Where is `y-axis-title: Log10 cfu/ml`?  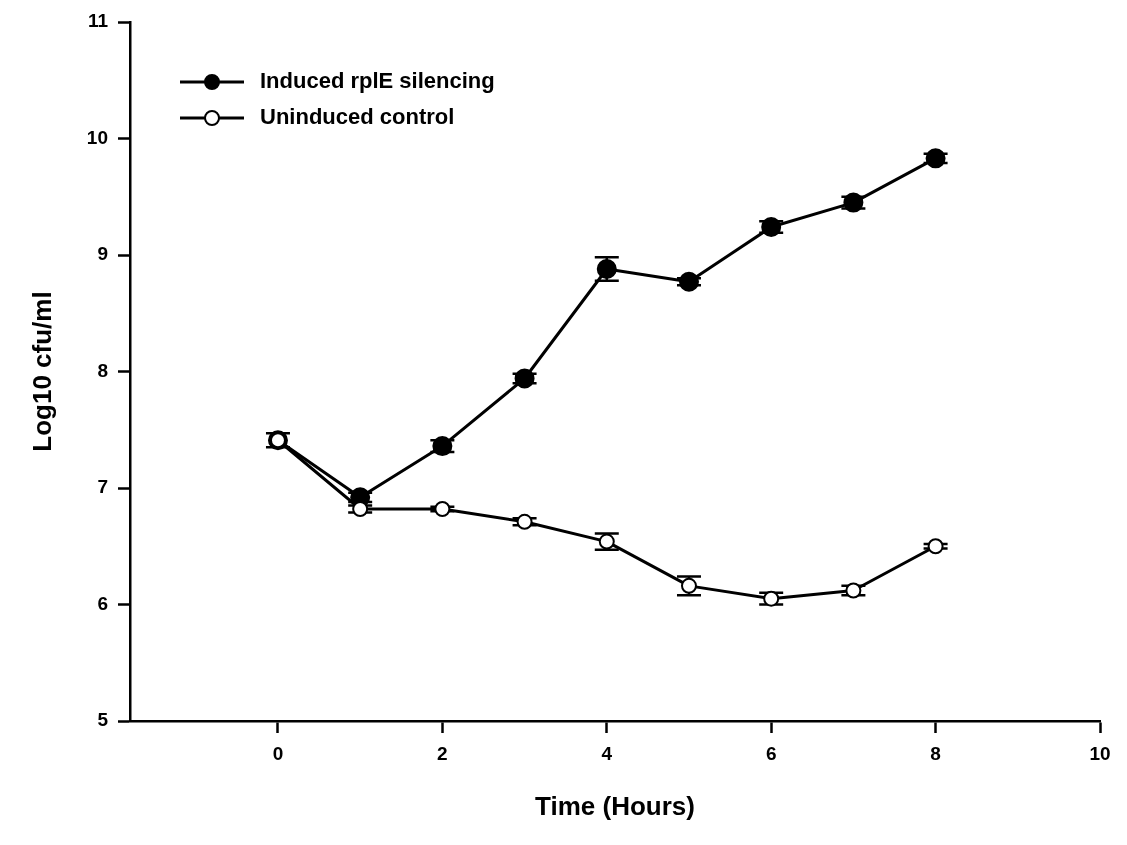
y-axis-title: Log10 cfu/ml is located at coordinates (41, 371).